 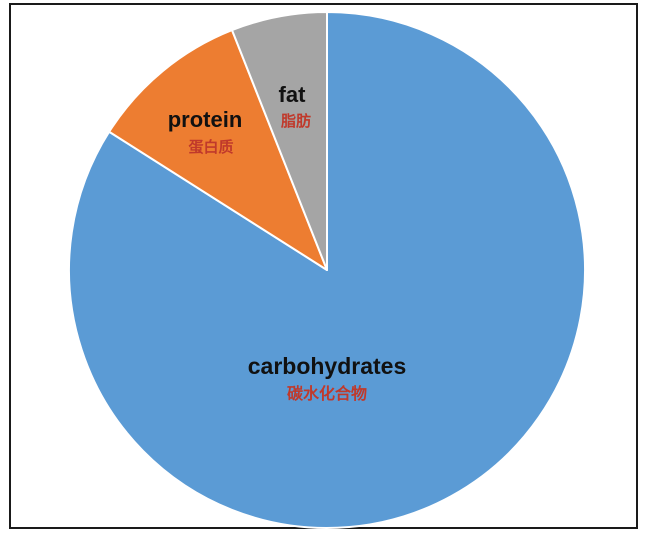 I want to click on fat-label-zh: 脂肪, so click(x=296, y=121).